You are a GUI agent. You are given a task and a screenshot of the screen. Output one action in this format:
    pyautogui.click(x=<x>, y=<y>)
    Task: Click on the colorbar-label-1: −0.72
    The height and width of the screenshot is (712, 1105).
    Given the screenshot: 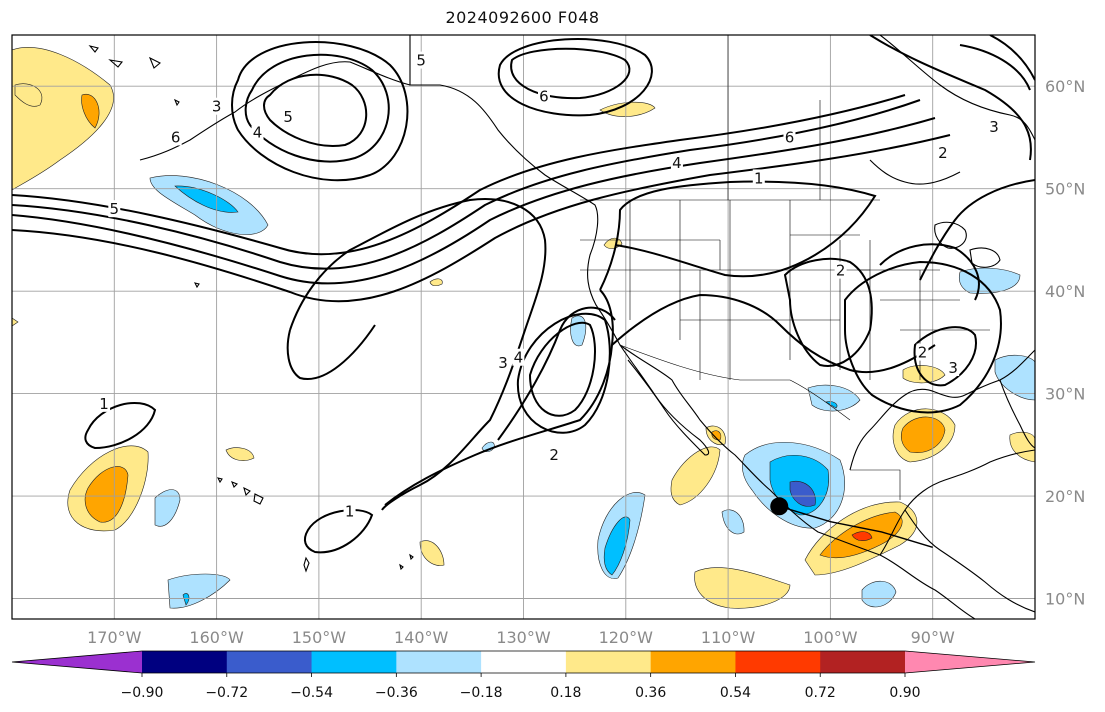 What is the action you would take?
    pyautogui.click(x=226, y=693)
    